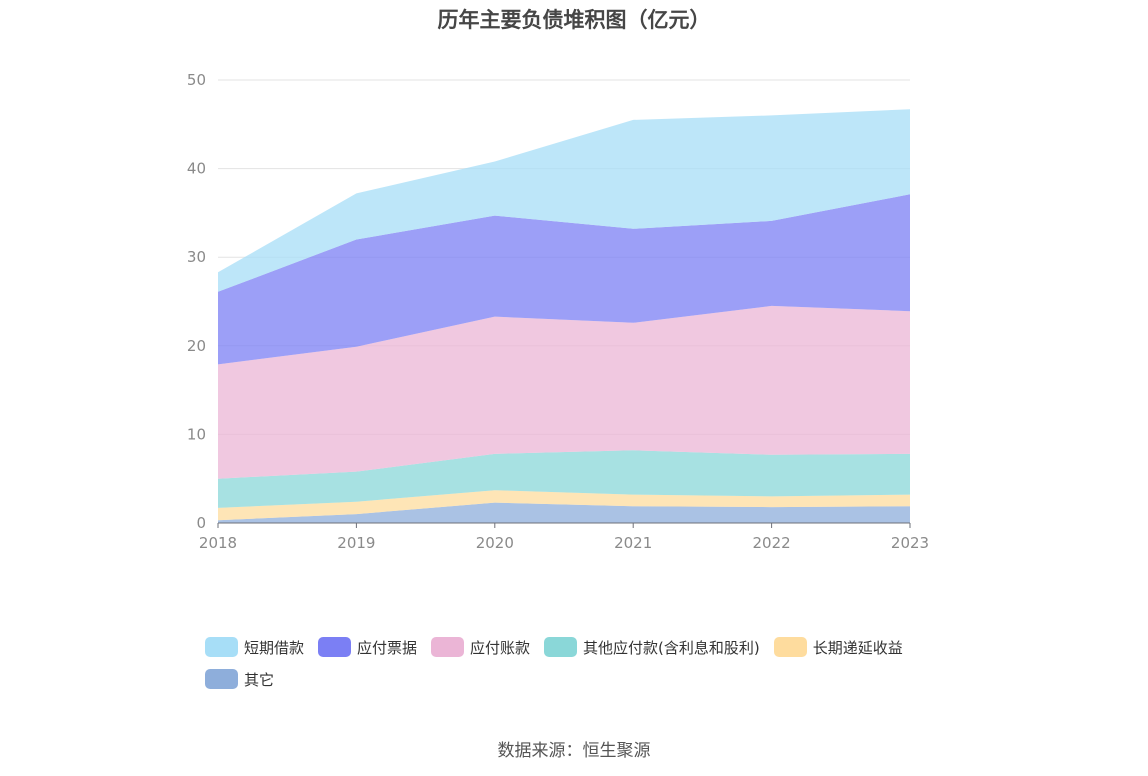 Image resolution: width=1148 pixels, height=776 pixels. What do you see at coordinates (239, 679) in the screenshot?
I see `legend-item: 其它` at bounding box center [239, 679].